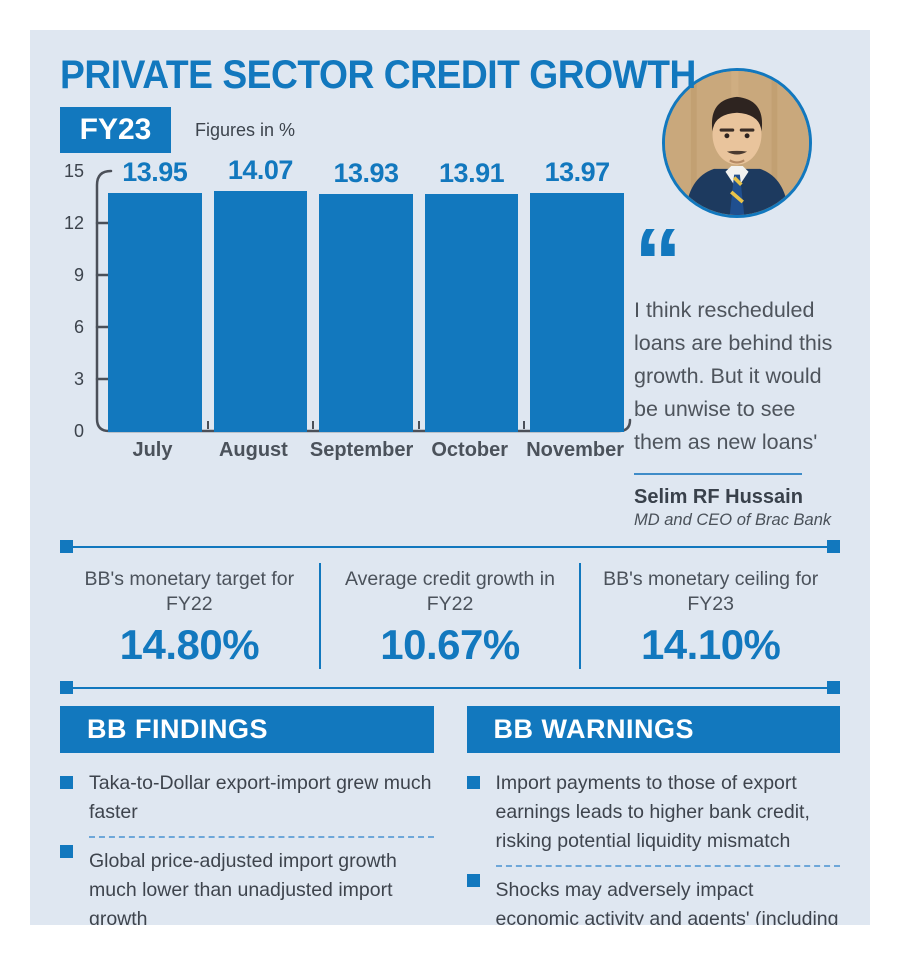  What do you see at coordinates (253, 450) in the screenshot?
I see `x-axis-month-label: August` at bounding box center [253, 450].